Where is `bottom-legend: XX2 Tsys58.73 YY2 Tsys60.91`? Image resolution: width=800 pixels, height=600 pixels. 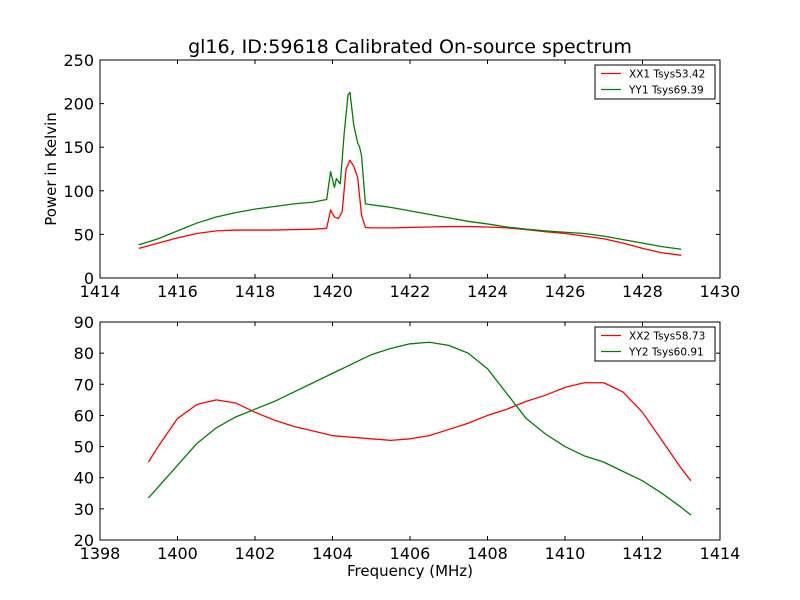
bottom-legend: XX2 Tsys58.73 YY2 Tsys60.91 is located at coordinates (655, 344).